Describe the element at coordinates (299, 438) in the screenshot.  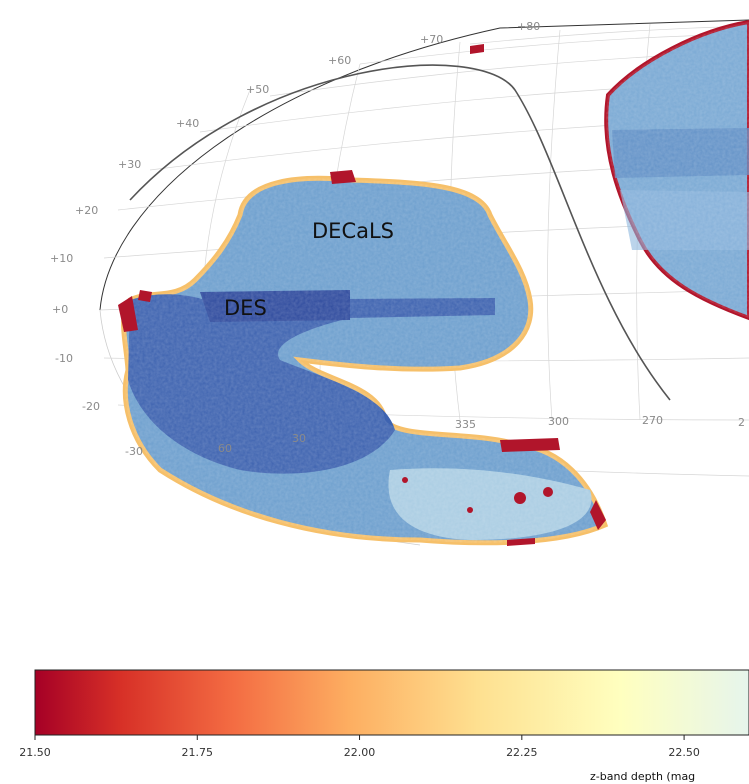
I see `ra-label: 30` at that location.